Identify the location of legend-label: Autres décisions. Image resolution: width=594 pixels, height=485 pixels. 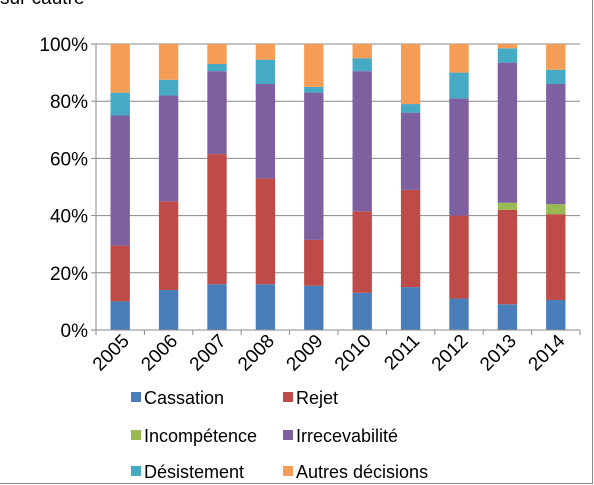
(362, 472).